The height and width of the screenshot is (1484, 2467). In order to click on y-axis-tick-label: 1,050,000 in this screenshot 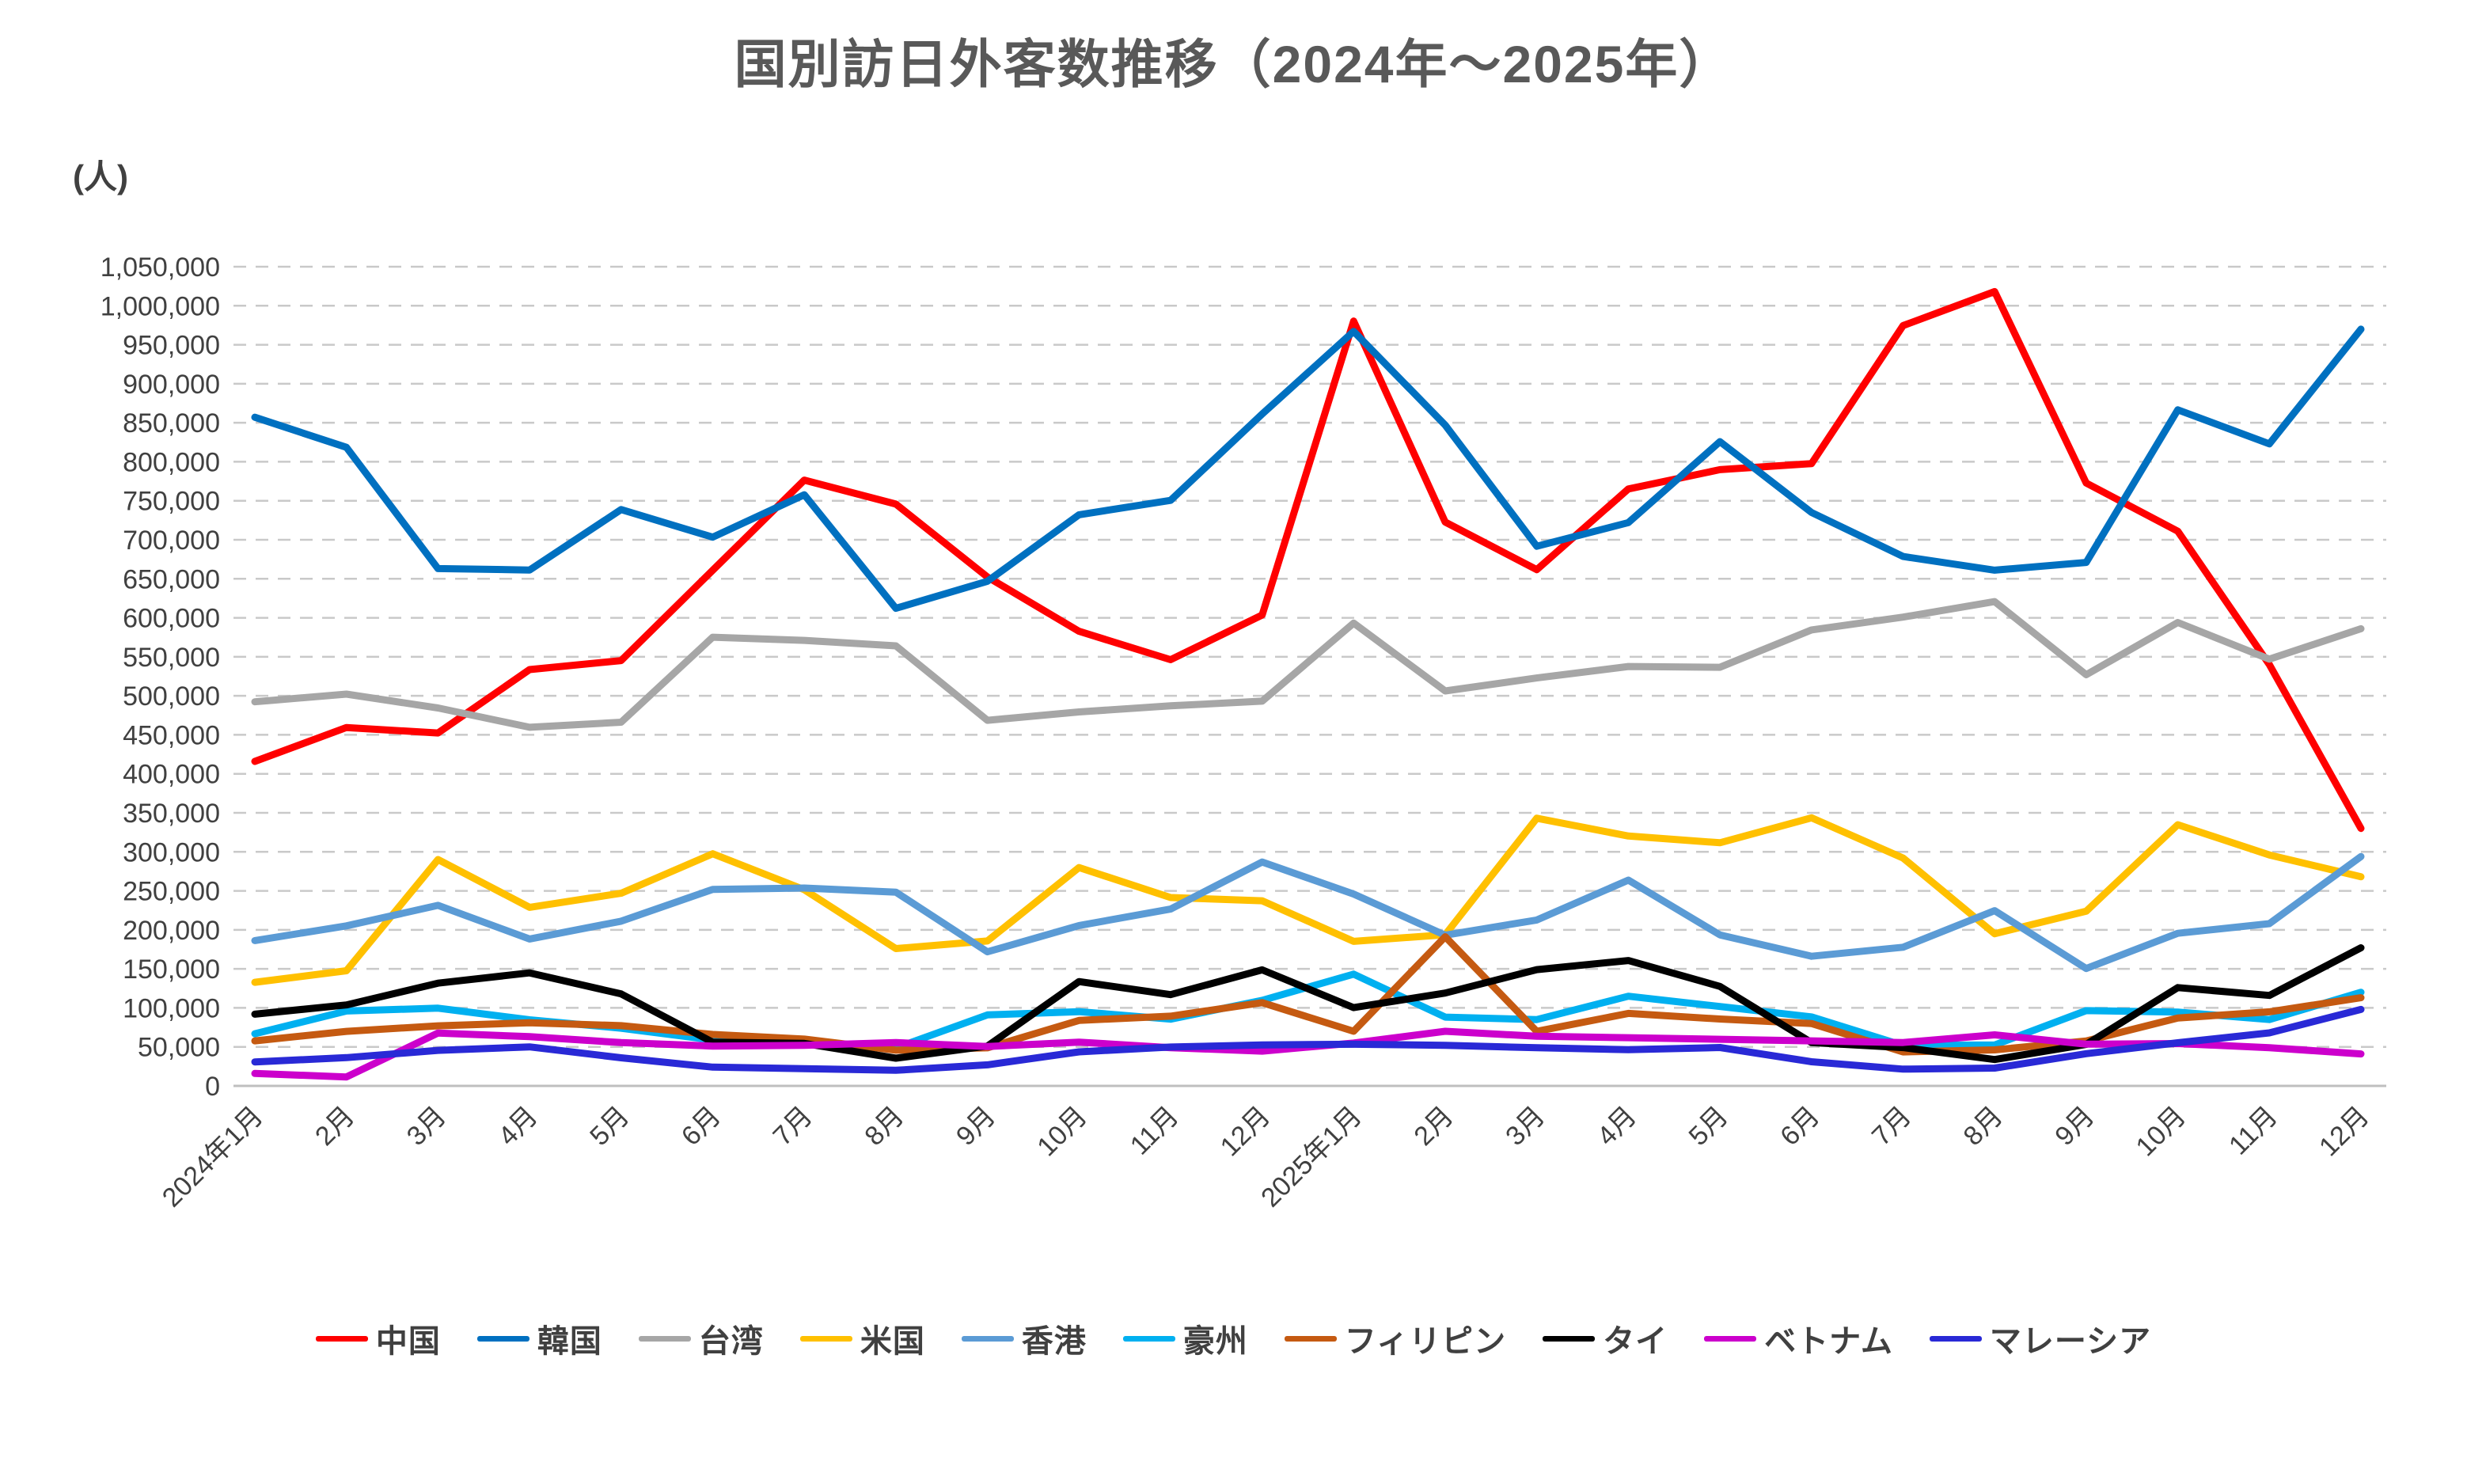, I will do `click(160, 267)`.